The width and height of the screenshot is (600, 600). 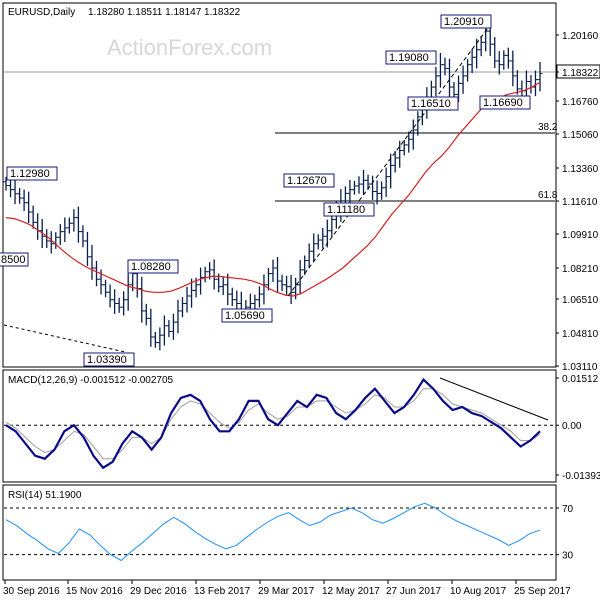 I want to click on price-annotation: 1.05690, so click(x=247, y=315).